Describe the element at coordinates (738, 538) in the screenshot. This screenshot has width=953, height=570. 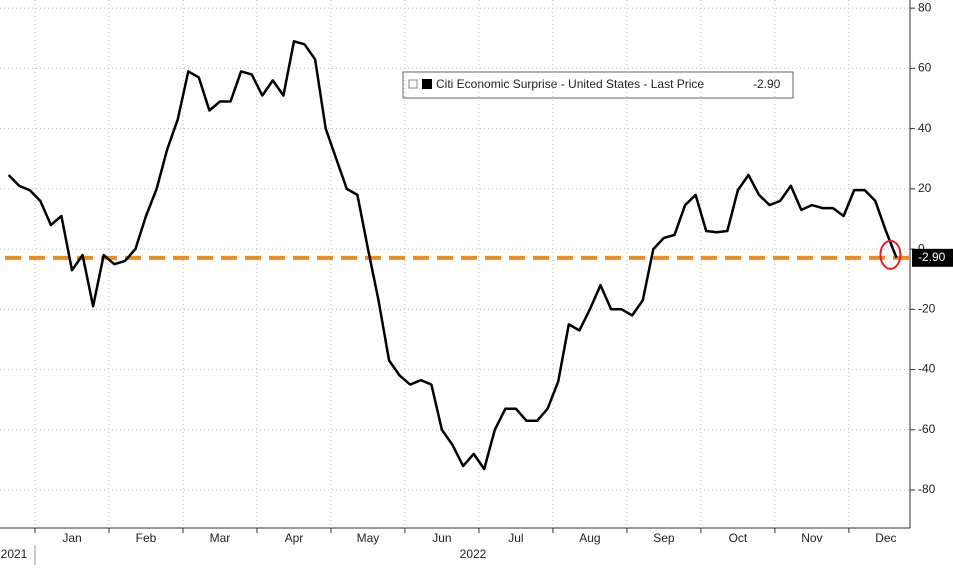
I see `x-tick-label: Oct` at that location.